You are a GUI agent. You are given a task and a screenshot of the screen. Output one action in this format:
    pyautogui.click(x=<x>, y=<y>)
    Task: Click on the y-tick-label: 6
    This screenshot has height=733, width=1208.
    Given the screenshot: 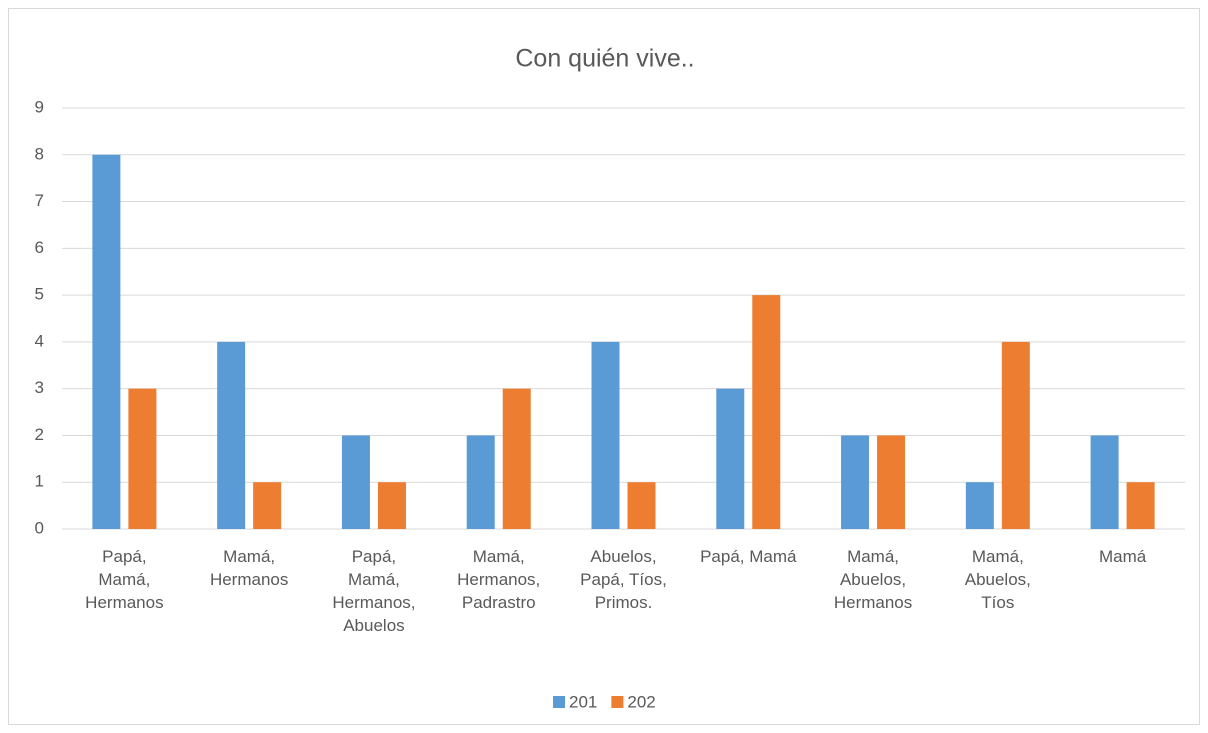 What is the action you would take?
    pyautogui.click(x=39, y=247)
    